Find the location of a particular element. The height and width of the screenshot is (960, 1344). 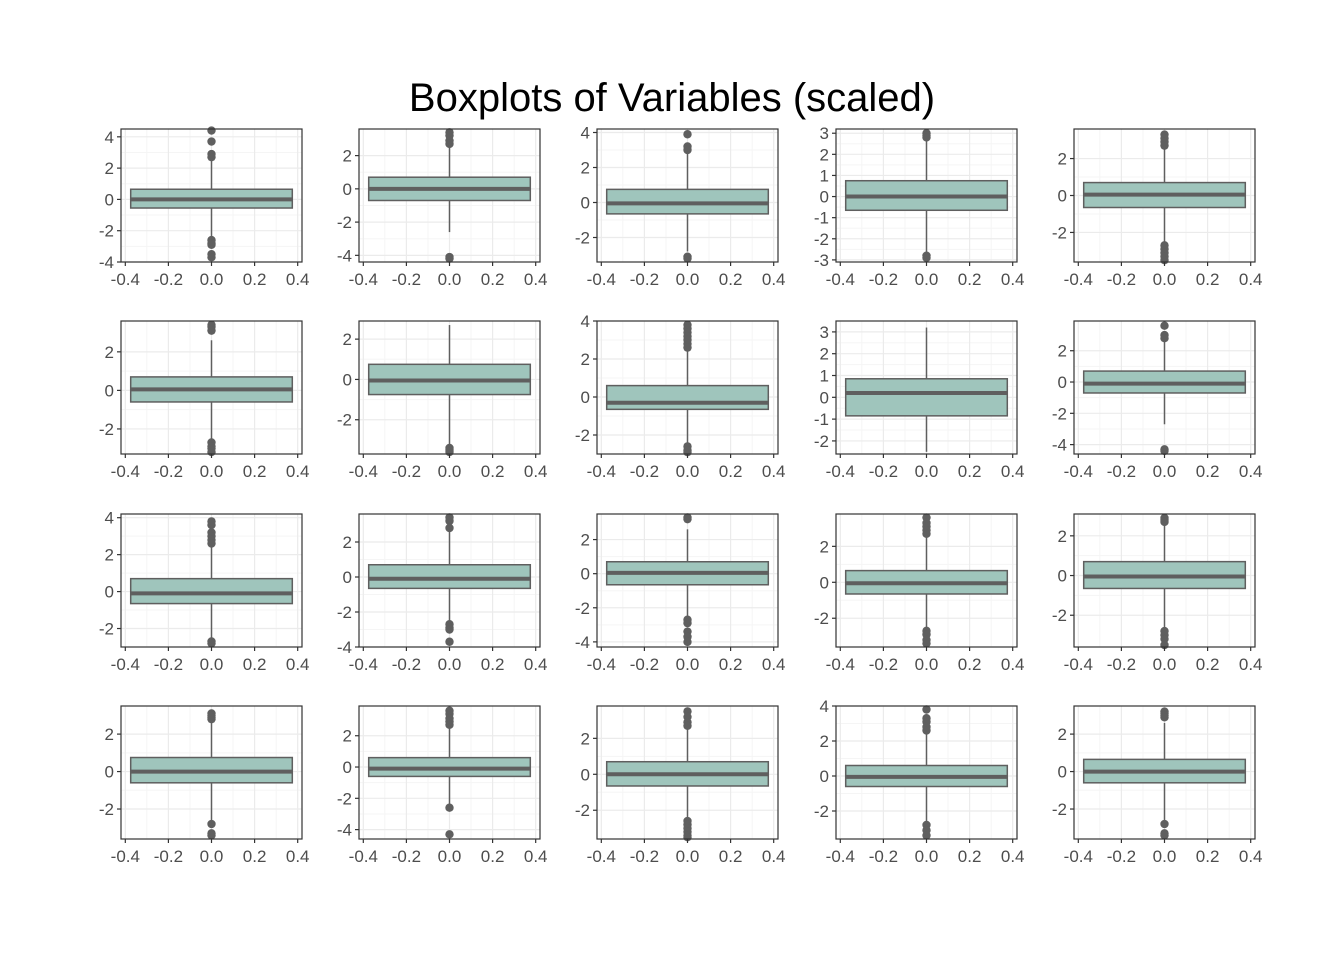

boxplot-panel-12: -4 -2 0 2 -0.4 -0.2 0.0 0.2 0.4 is located at coordinates (442, 593).